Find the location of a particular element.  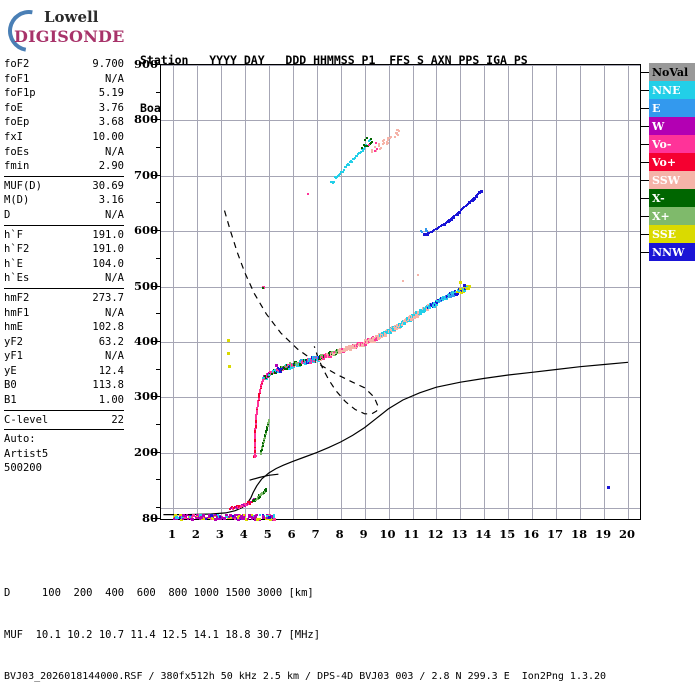

param-row: hmE 102.8 is located at coordinates (64, 327).